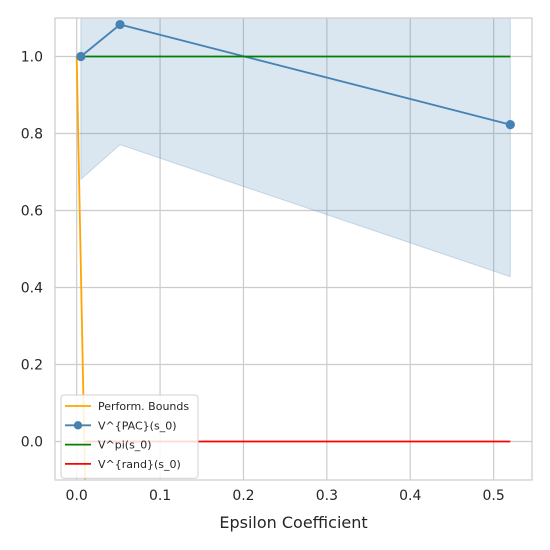  Describe the element at coordinates (32, 135) in the screenshot. I see `y-tick-label: 0.8` at that location.